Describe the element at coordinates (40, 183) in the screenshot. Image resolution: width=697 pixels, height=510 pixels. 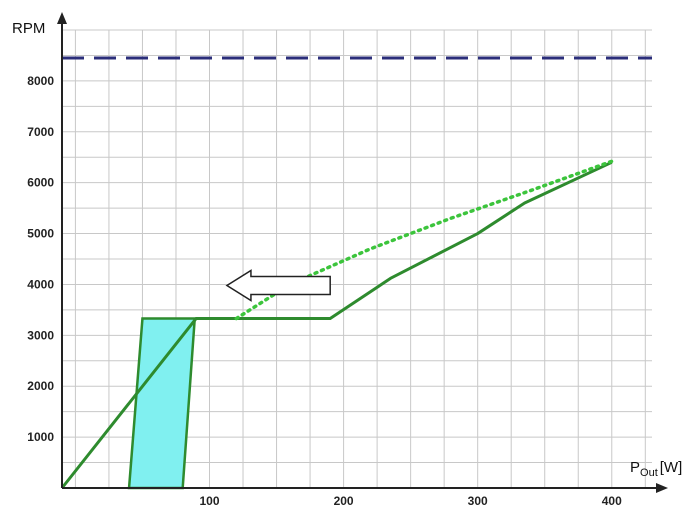
I see `y-tick-label: 6000` at that location.